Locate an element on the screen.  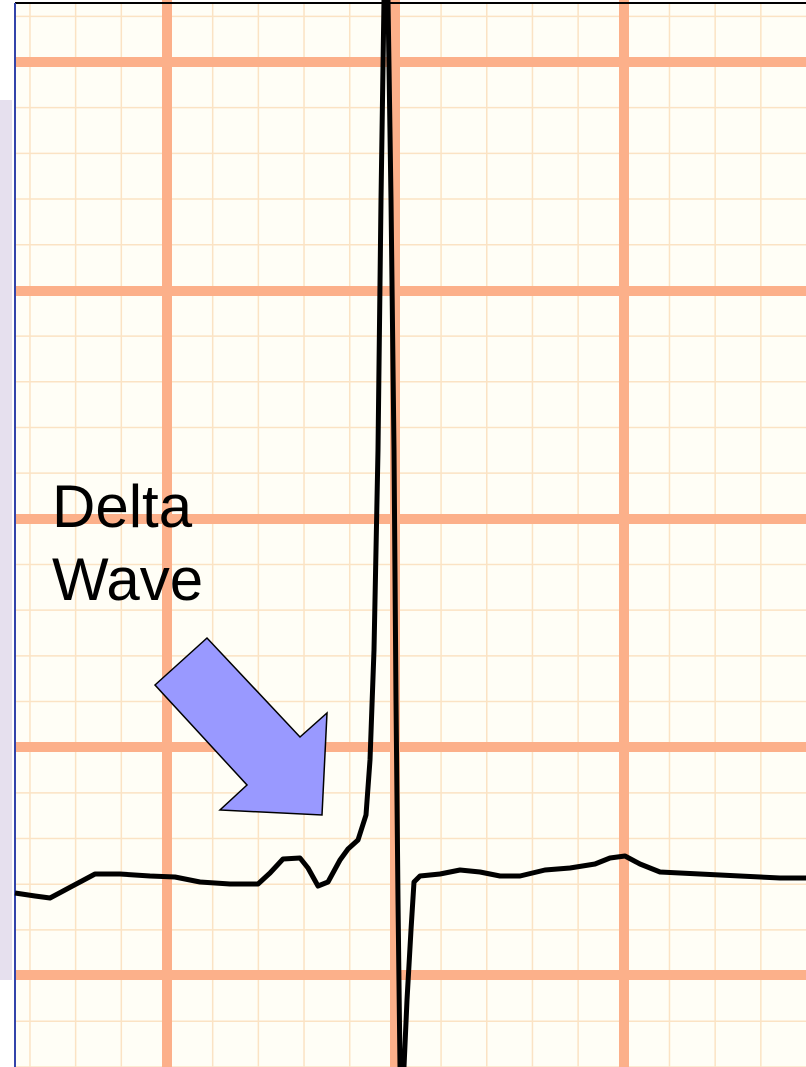
arrow is located at coordinates (240, 726).